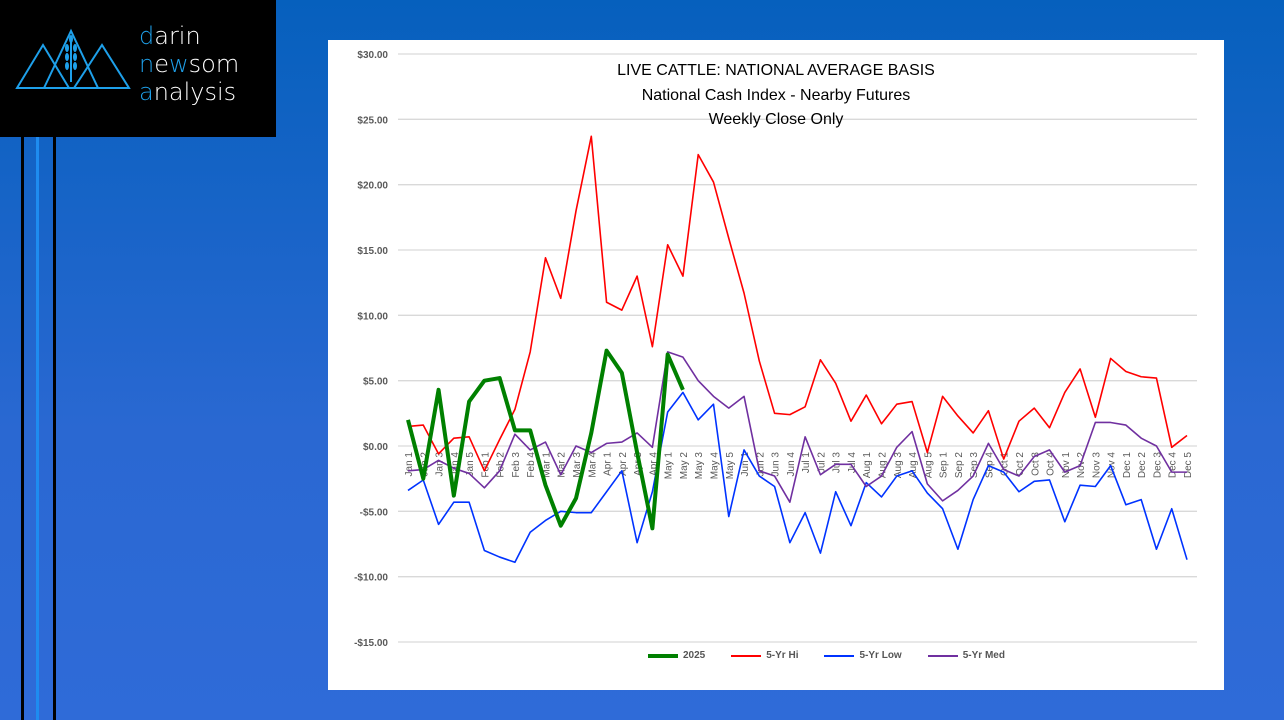  What do you see at coordinates (944, 465) in the screenshot?
I see `x-tick-label: Sep 1` at bounding box center [944, 465].